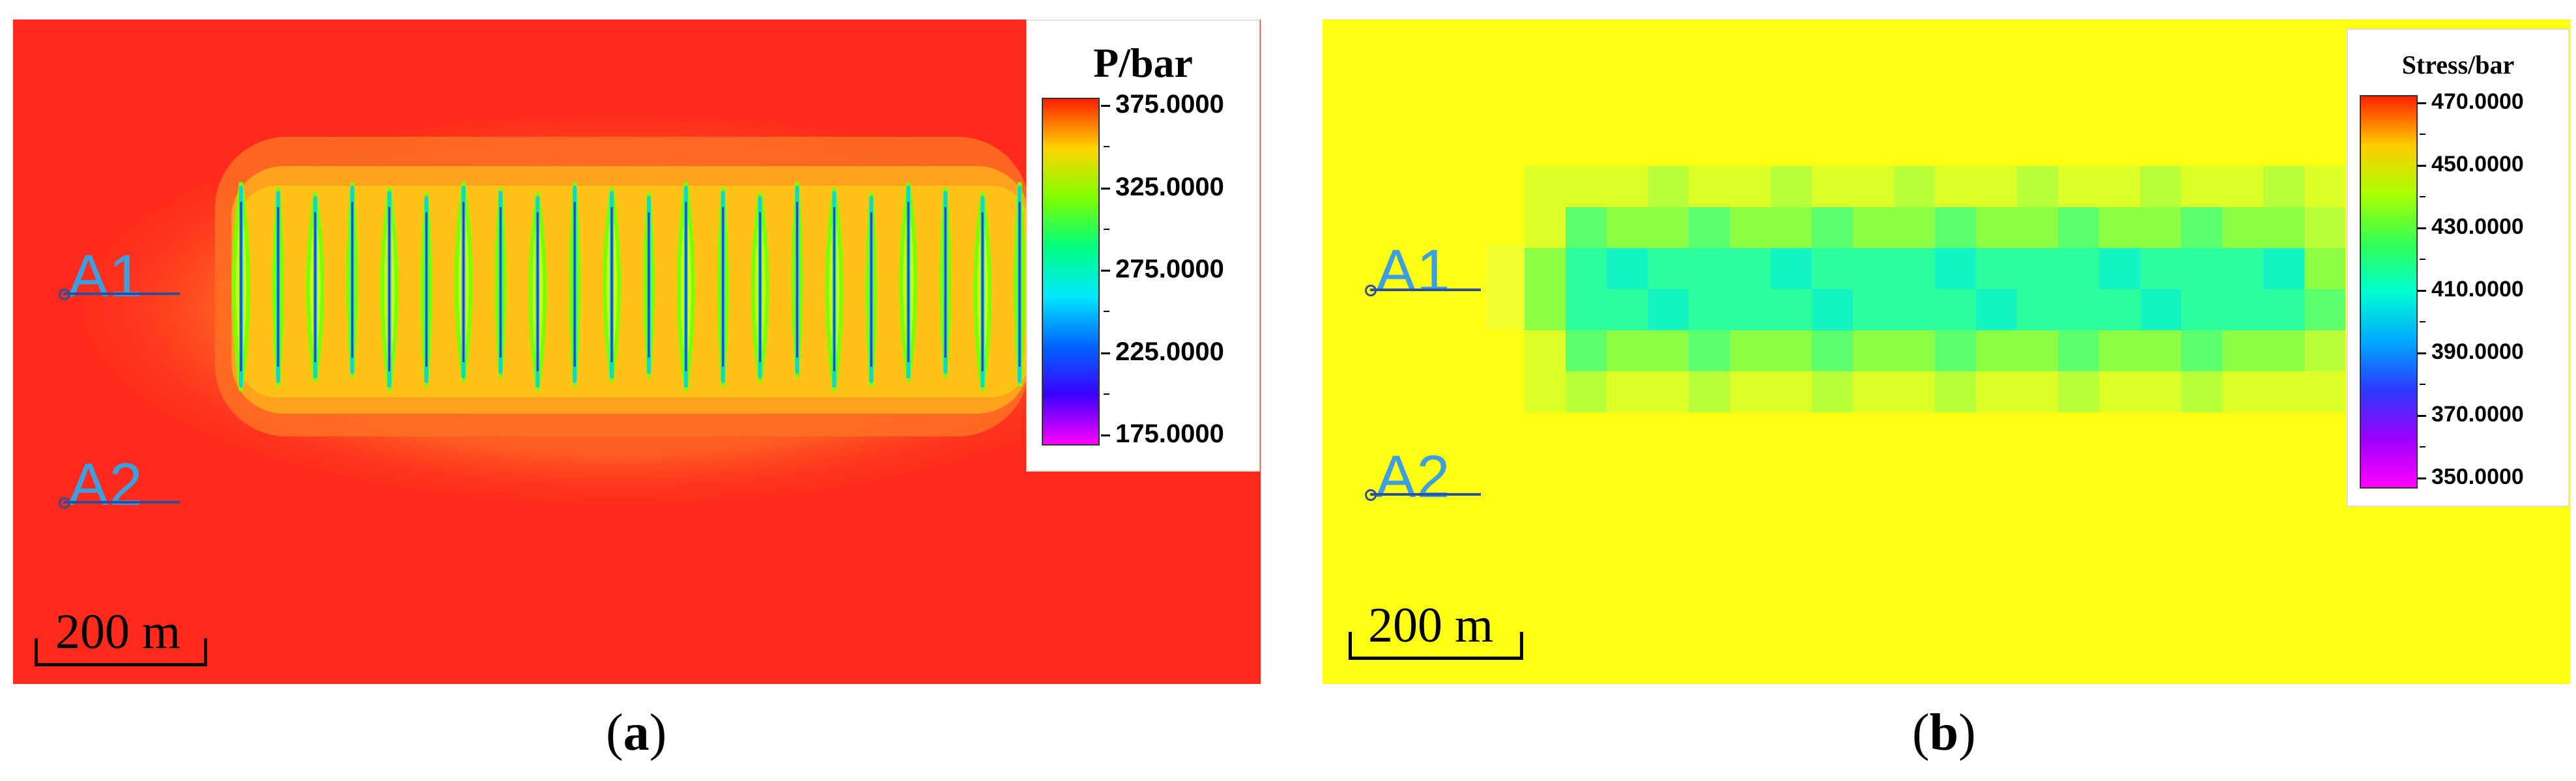 Image resolution: width=2576 pixels, height=781 pixels. I want to click on caption-b: (b), so click(1944, 732).